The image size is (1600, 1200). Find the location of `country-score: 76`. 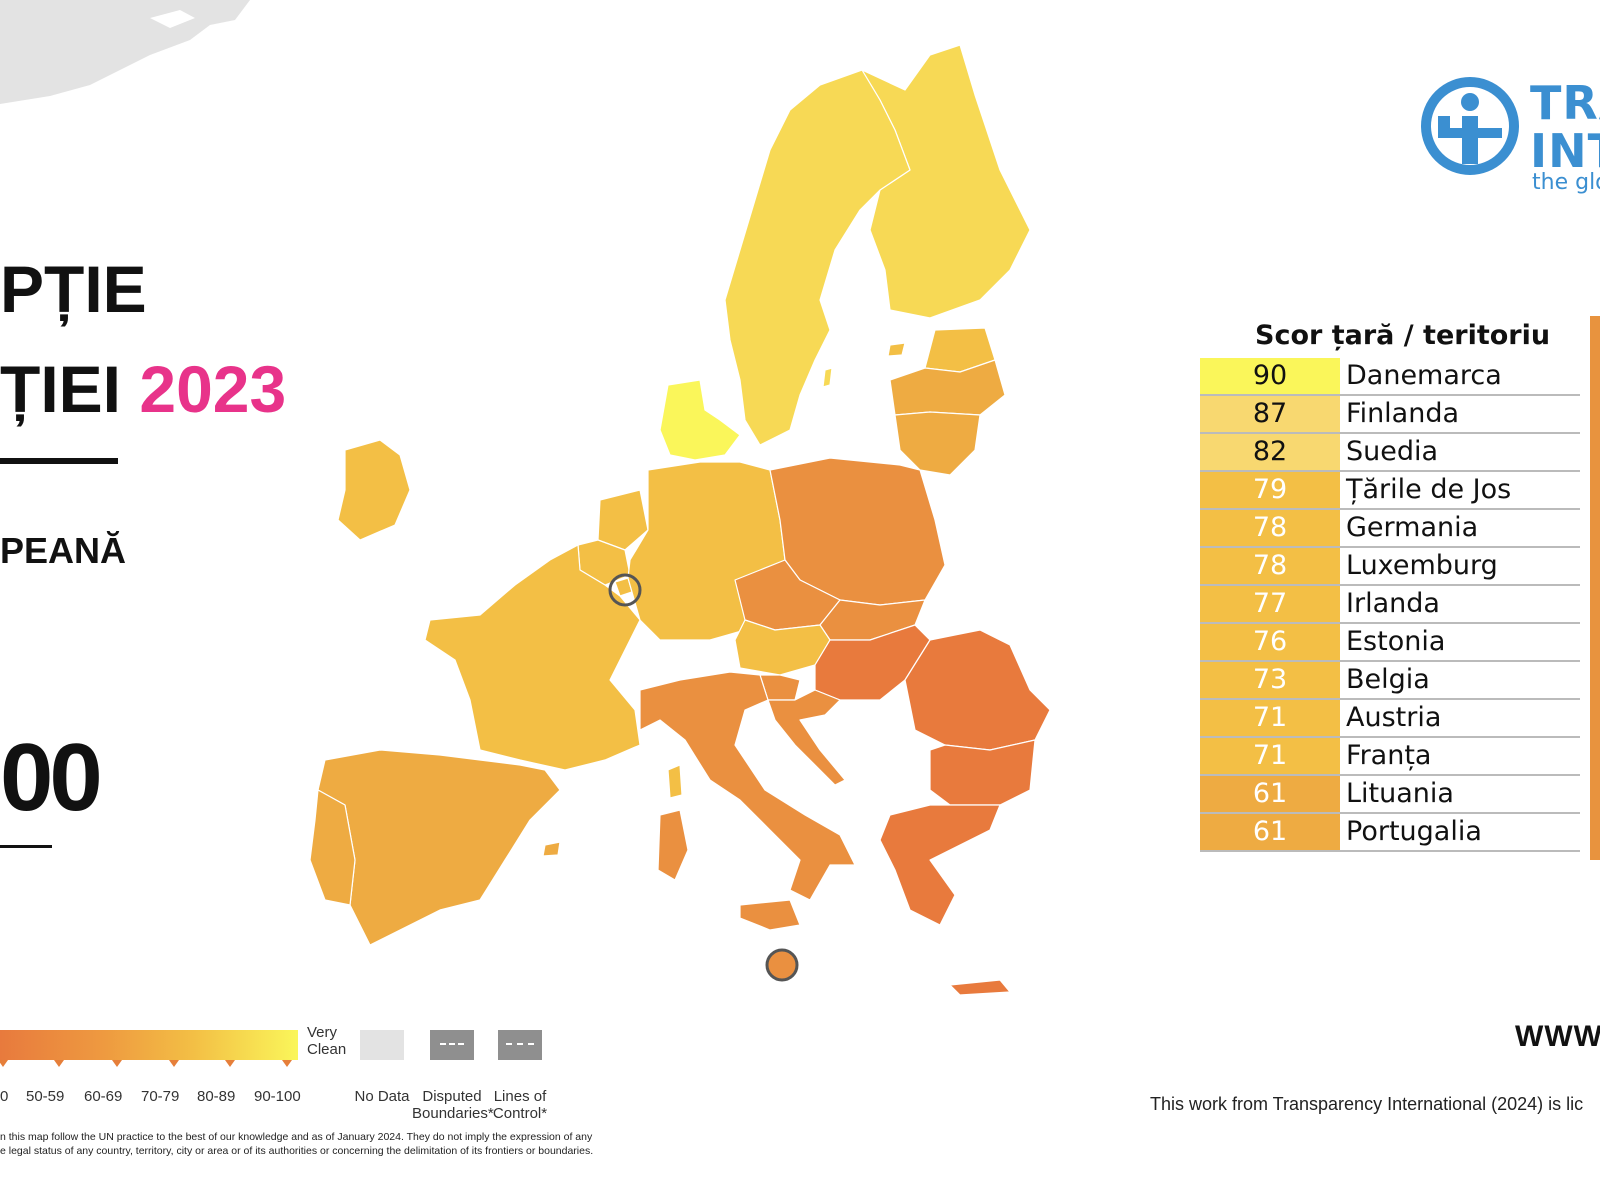

country-score: 76 is located at coordinates (1270, 642).